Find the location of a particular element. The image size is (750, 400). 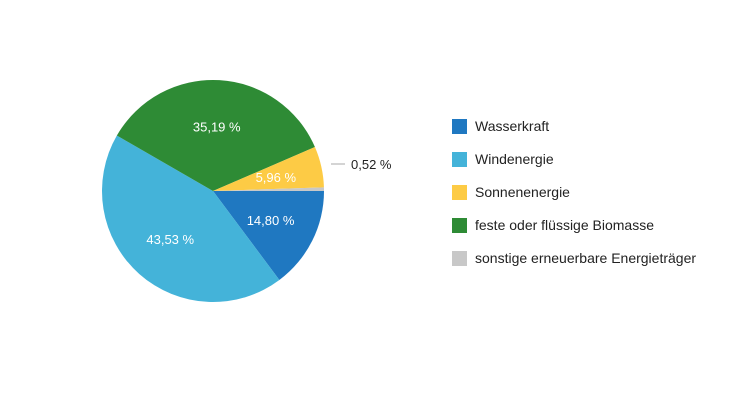

legend-swatch-sonnenenergie is located at coordinates (459, 192).